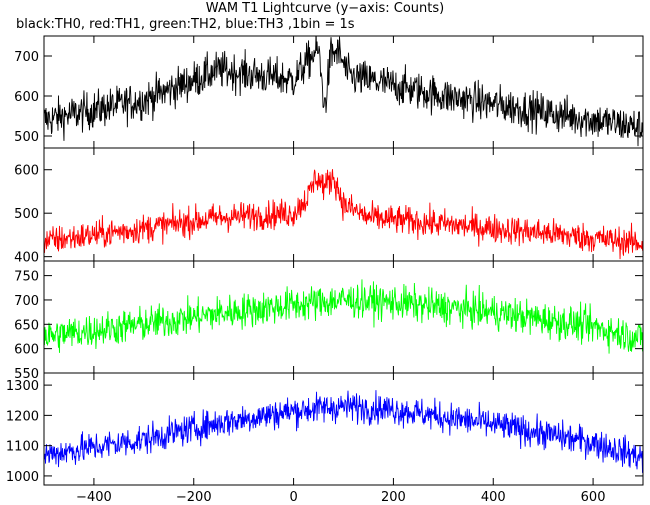 This screenshot has height=505, width=650. Describe the element at coordinates (22, 477) in the screenshot. I see `y-tick-label: 1000` at that location.